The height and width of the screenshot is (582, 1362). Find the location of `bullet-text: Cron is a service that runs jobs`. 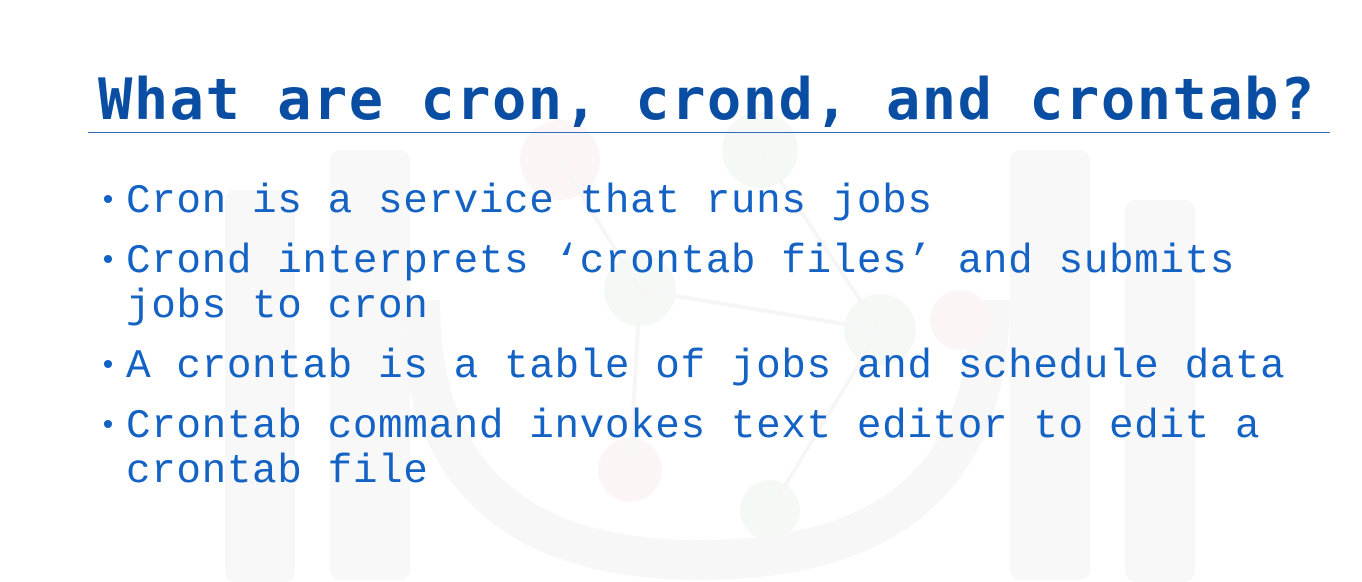

bullet-text: Cron is a service that runs jobs is located at coordinates (529, 202).